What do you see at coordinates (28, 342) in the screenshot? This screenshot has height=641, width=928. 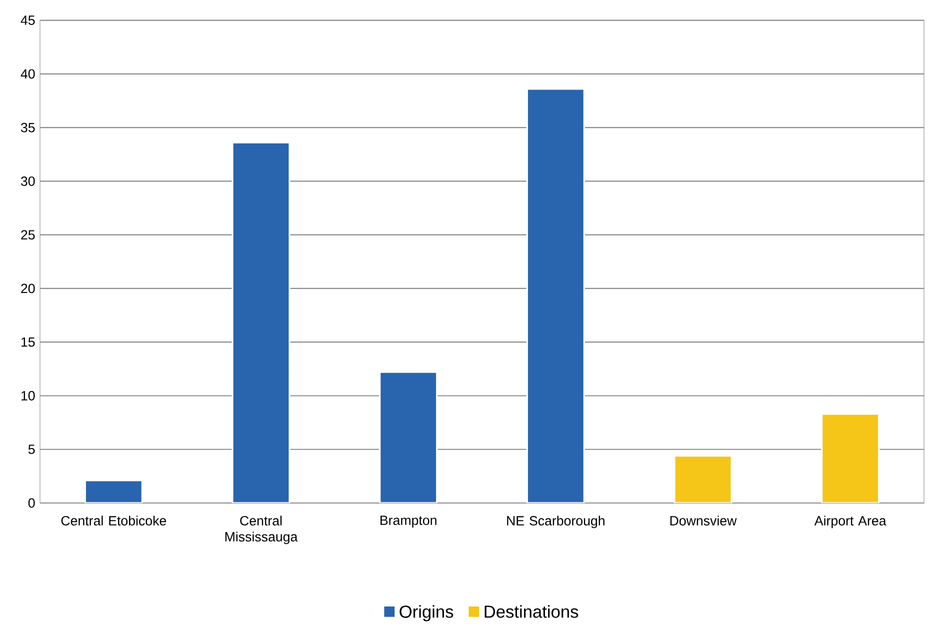 I see `y-tick-label: 15` at bounding box center [28, 342].